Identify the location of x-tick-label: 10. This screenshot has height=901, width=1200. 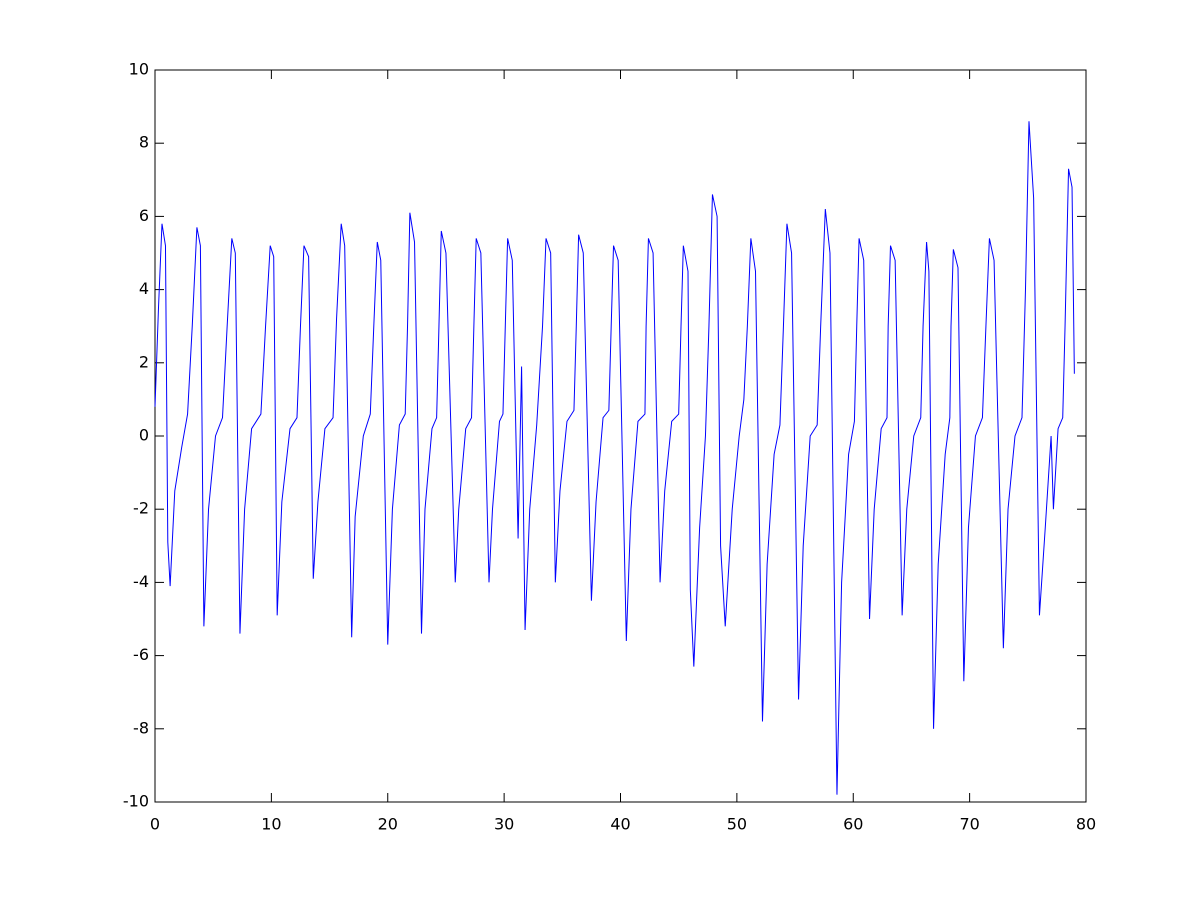
(271, 824).